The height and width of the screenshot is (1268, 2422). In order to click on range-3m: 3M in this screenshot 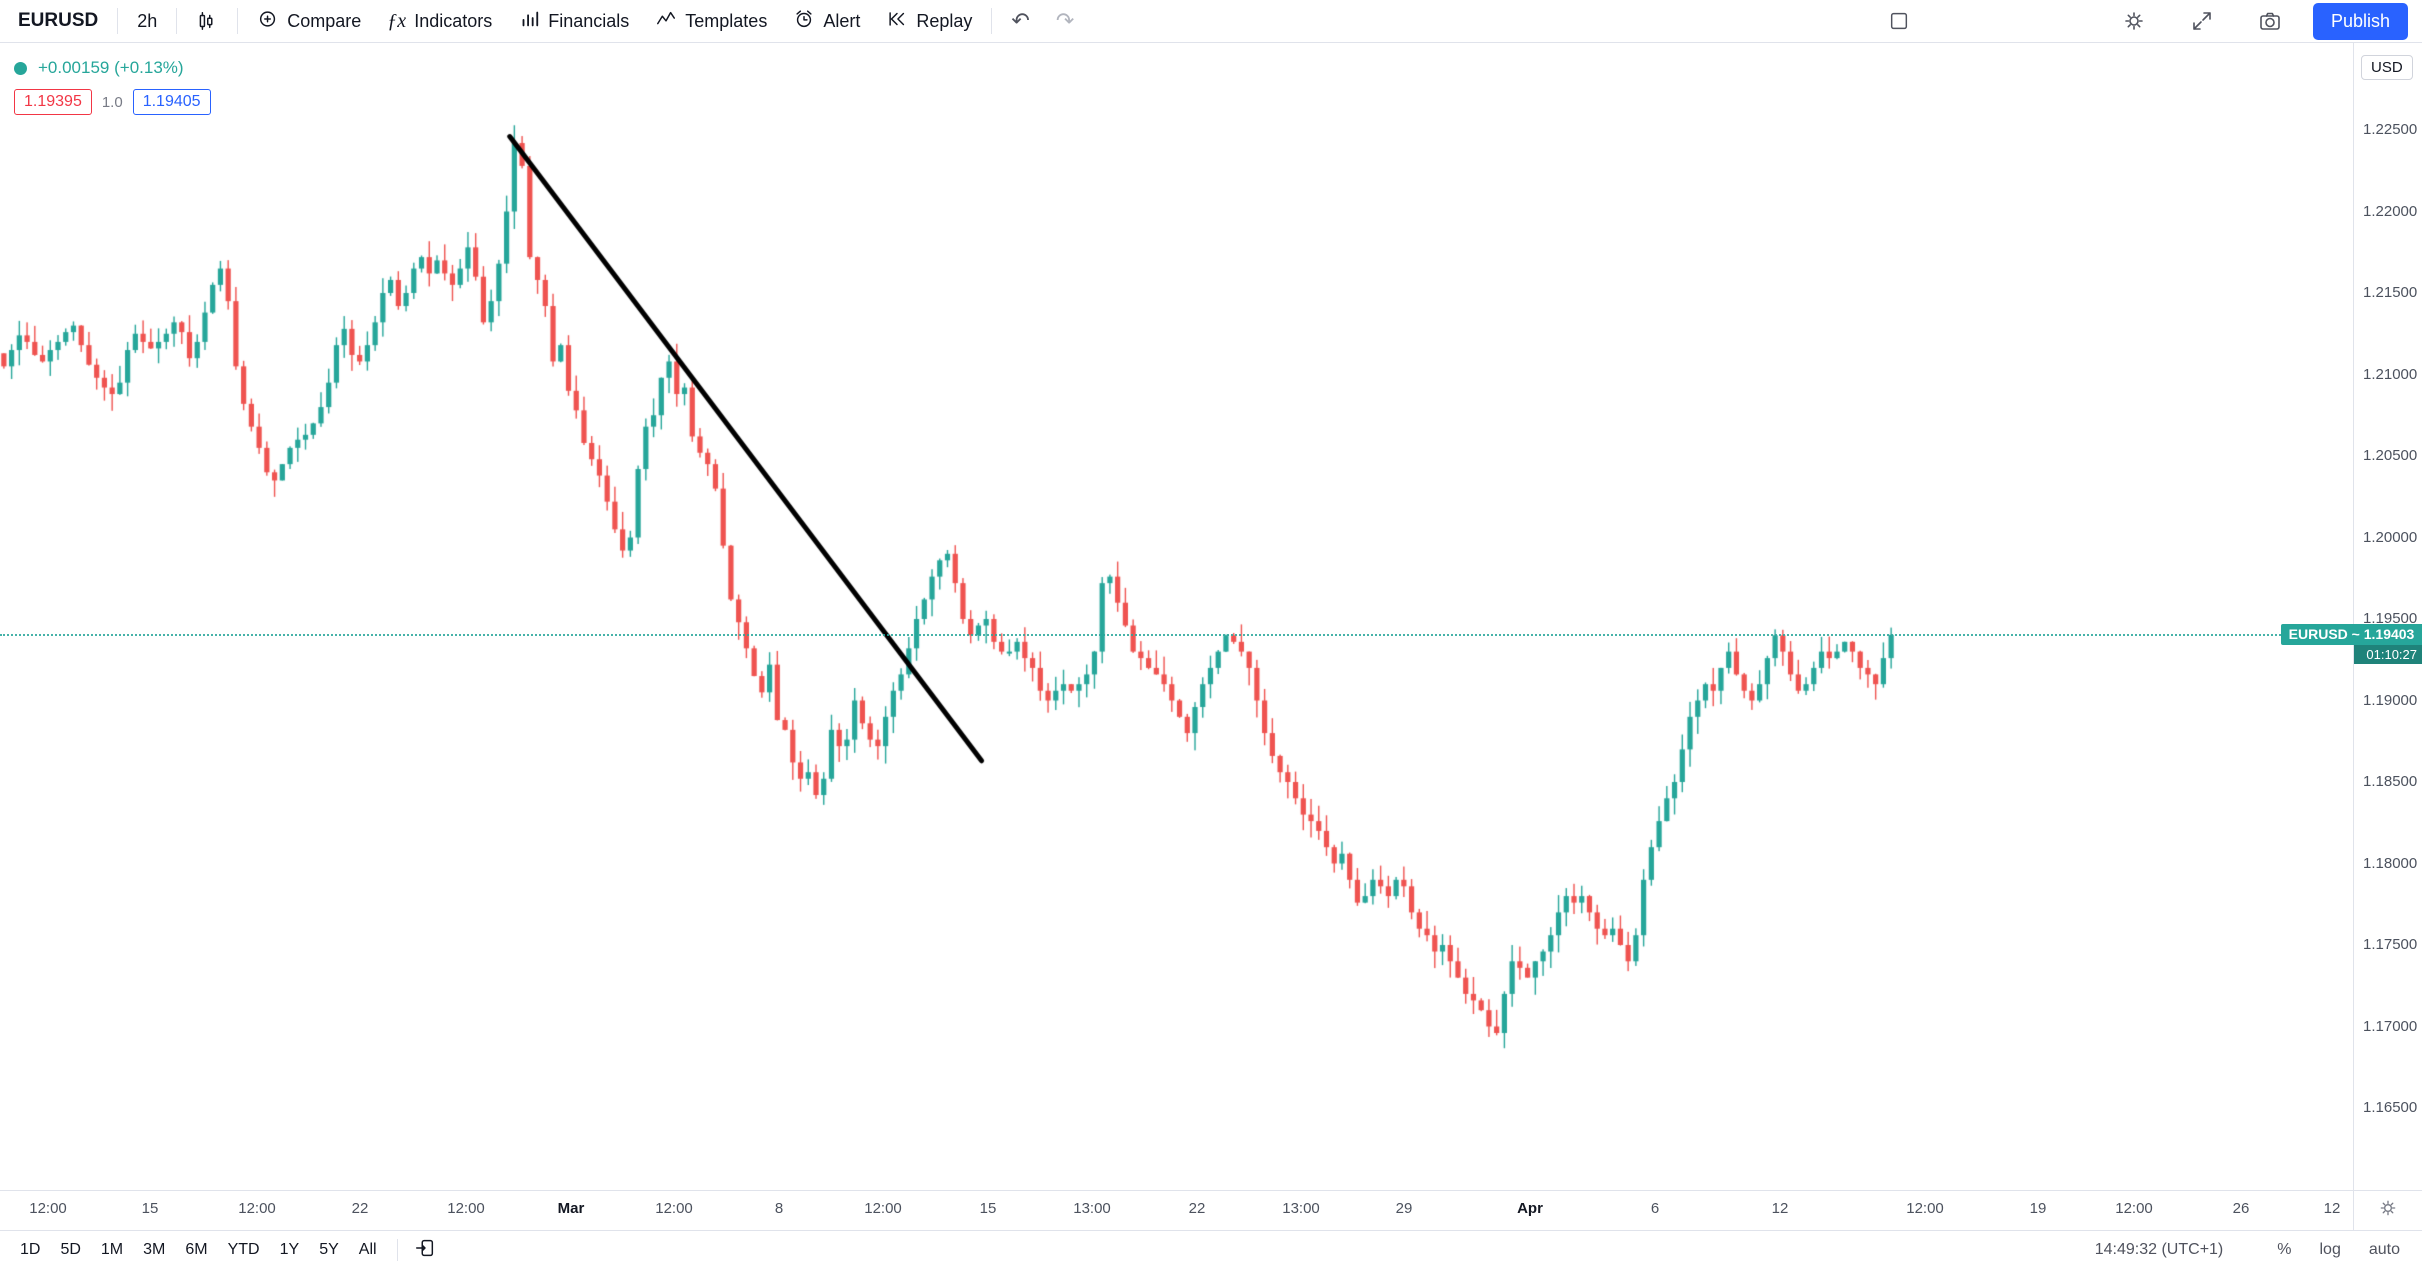, I will do `click(154, 1250)`.